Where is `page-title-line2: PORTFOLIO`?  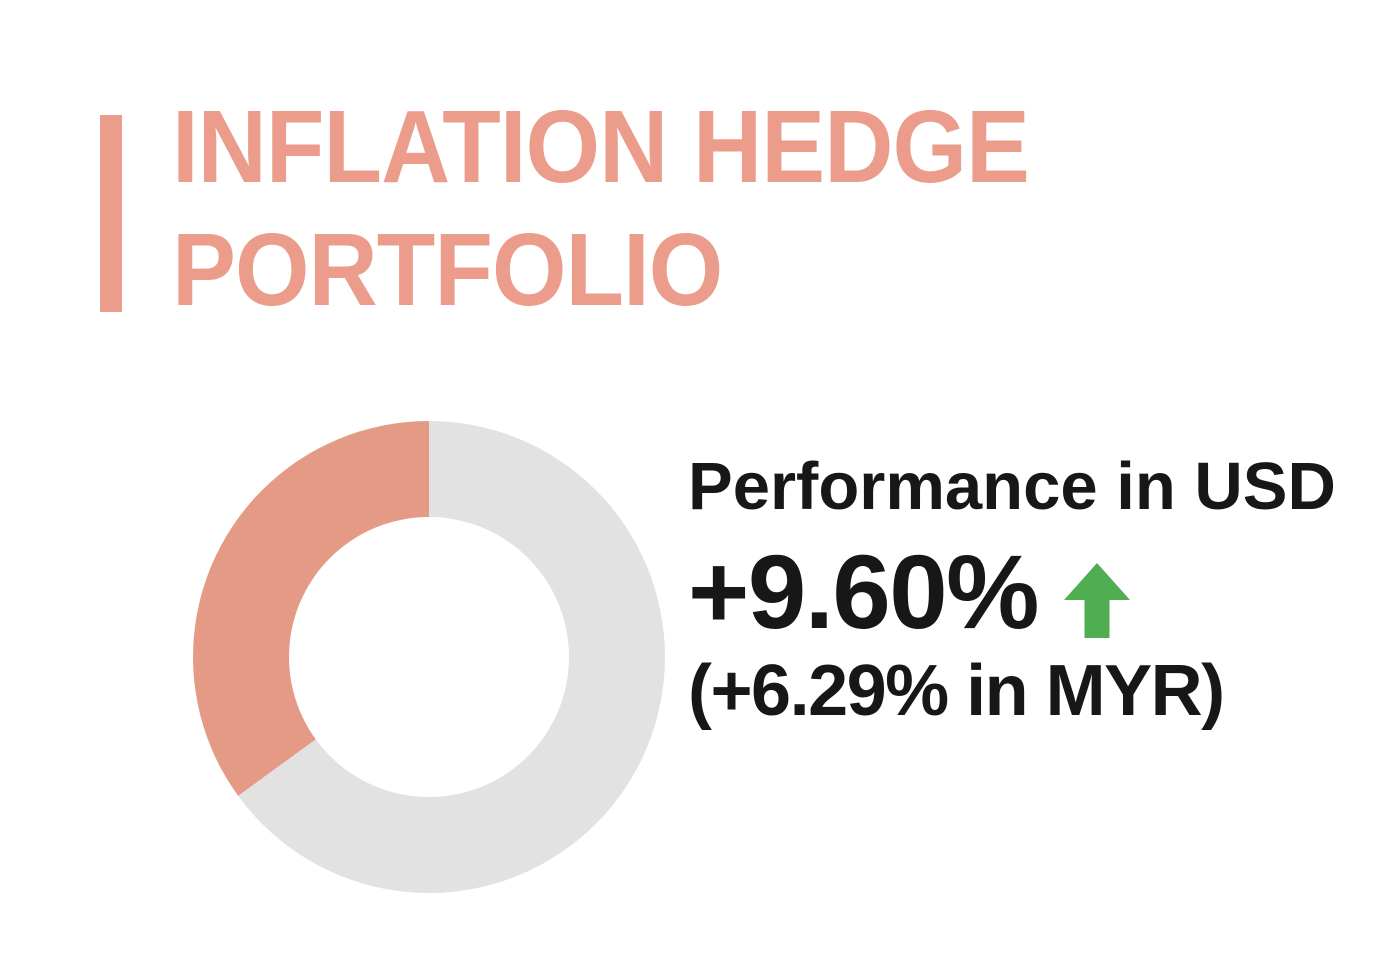 page-title-line2: PORTFOLIO is located at coordinates (447, 269).